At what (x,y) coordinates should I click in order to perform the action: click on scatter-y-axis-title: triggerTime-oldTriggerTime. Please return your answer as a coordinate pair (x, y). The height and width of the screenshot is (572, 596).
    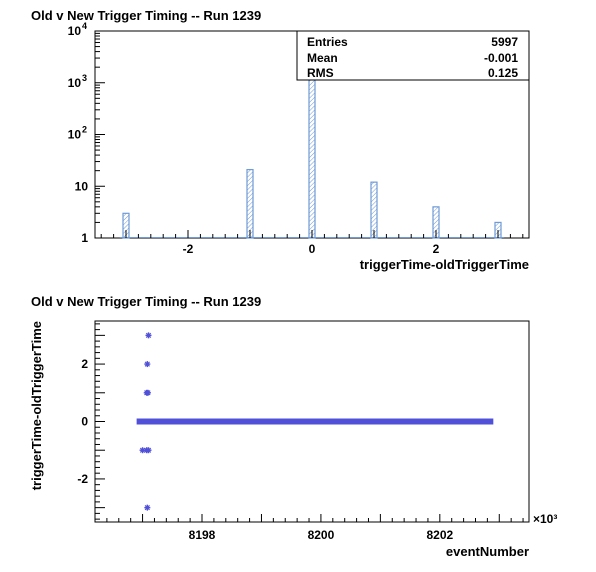
    Looking at the image, I should click on (36, 405).